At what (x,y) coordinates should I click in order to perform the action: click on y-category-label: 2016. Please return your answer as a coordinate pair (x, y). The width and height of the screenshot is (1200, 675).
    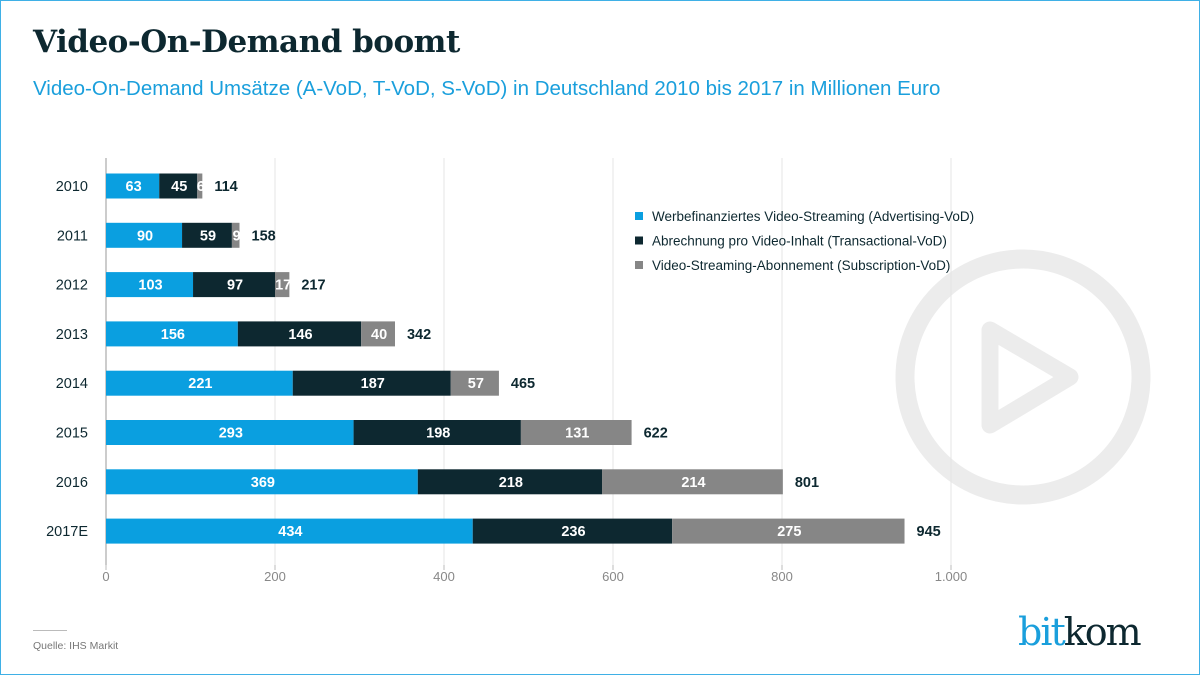
    Looking at the image, I should click on (72, 483).